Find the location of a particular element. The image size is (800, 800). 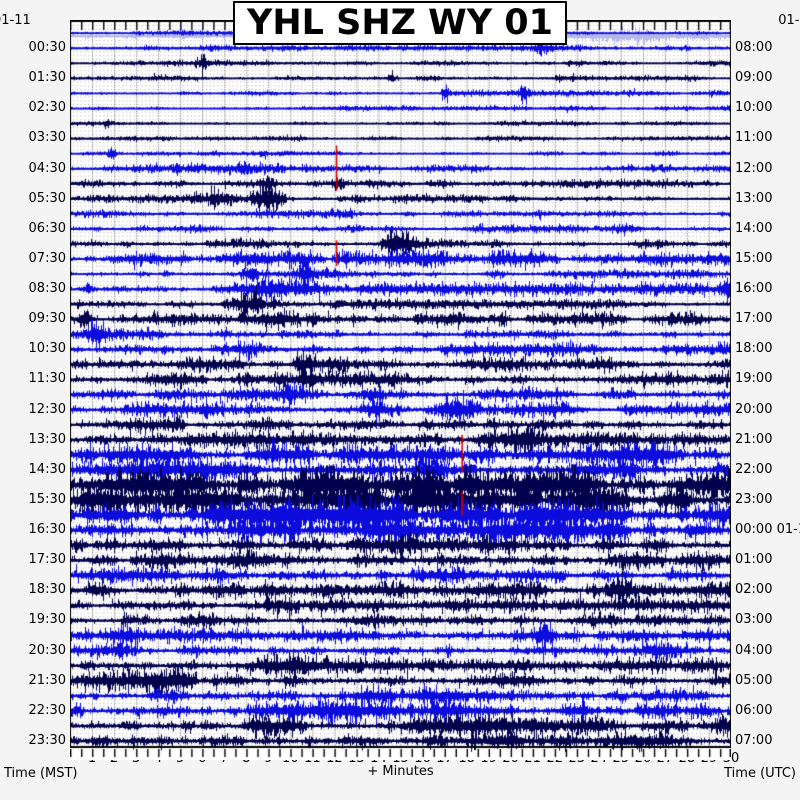

right-time-label: 16:00 is located at coordinates (754, 289).